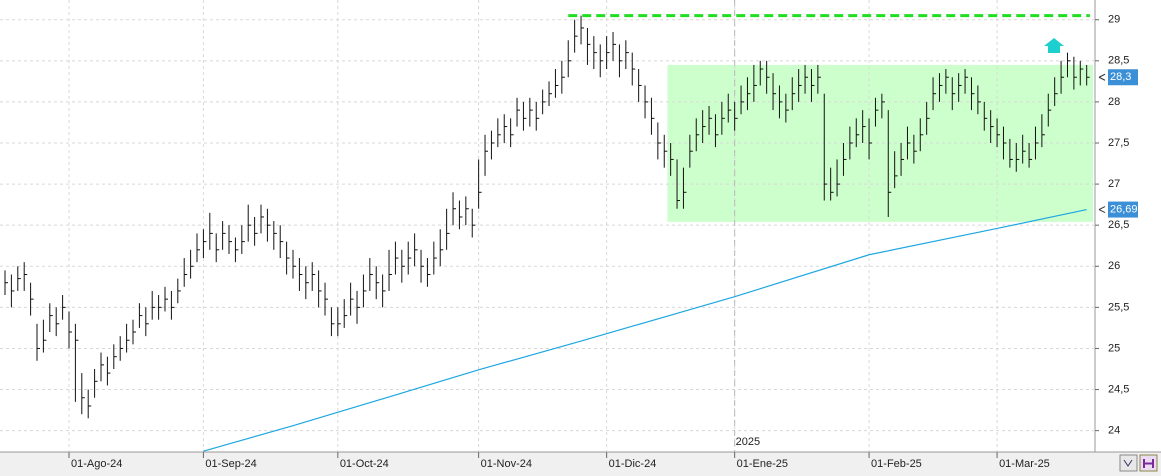 The width and height of the screenshot is (1161, 476). What do you see at coordinates (1114, 431) in the screenshot?
I see `y-tick-label: 24` at bounding box center [1114, 431].